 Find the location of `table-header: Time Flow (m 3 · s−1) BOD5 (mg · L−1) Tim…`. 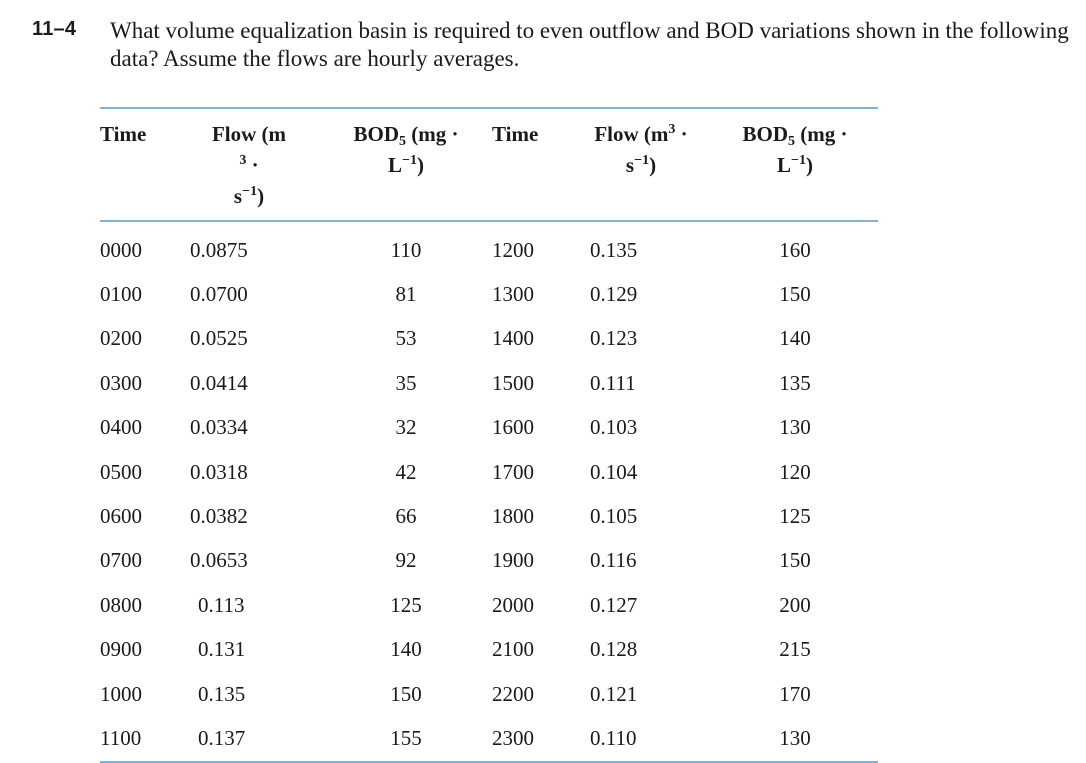

table-header: Time Flow (m 3 · s−1) BOD5 (mg · L−1) Tim… is located at coordinates (489, 164).